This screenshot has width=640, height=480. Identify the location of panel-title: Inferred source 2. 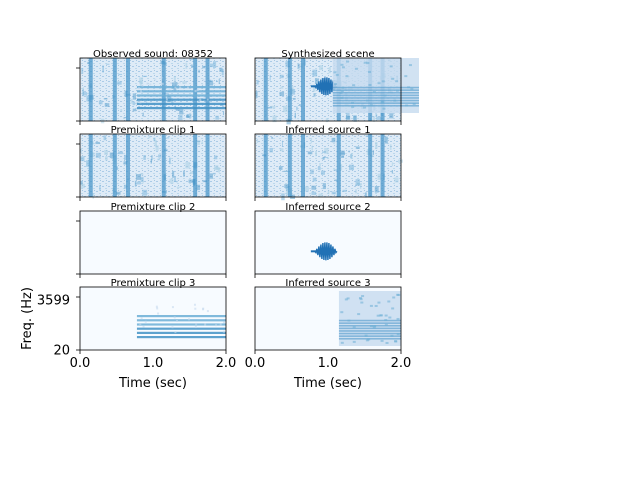
(327, 207).